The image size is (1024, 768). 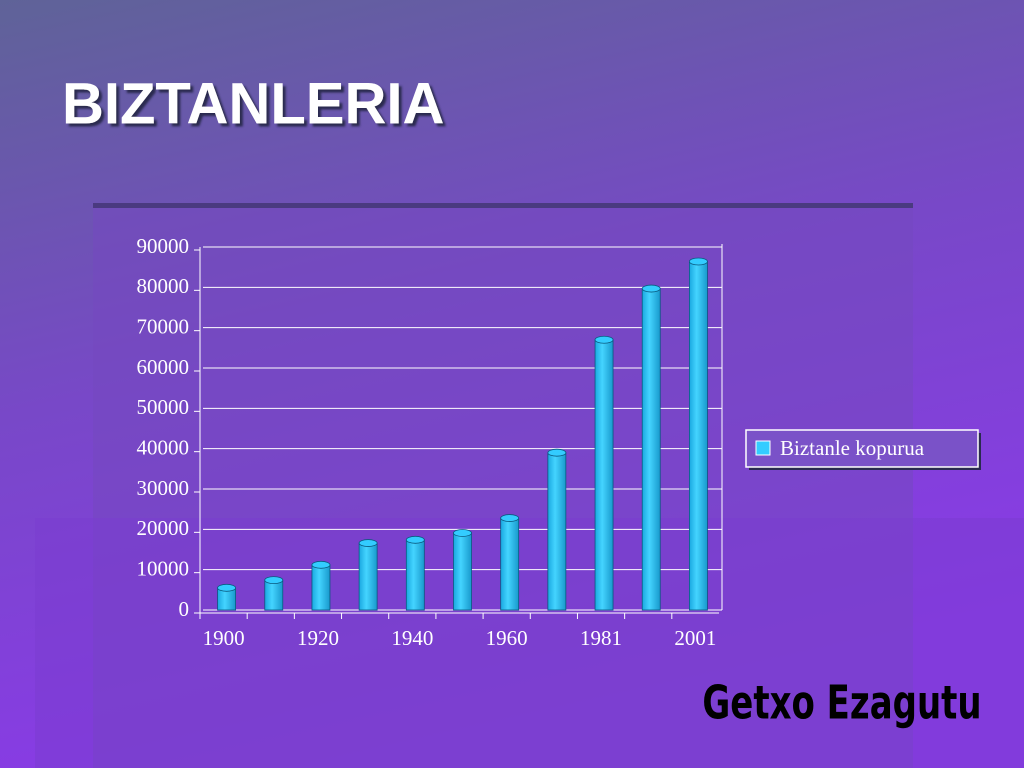 I want to click on footer-label: Getxo Ezagutu, so click(x=841, y=702).